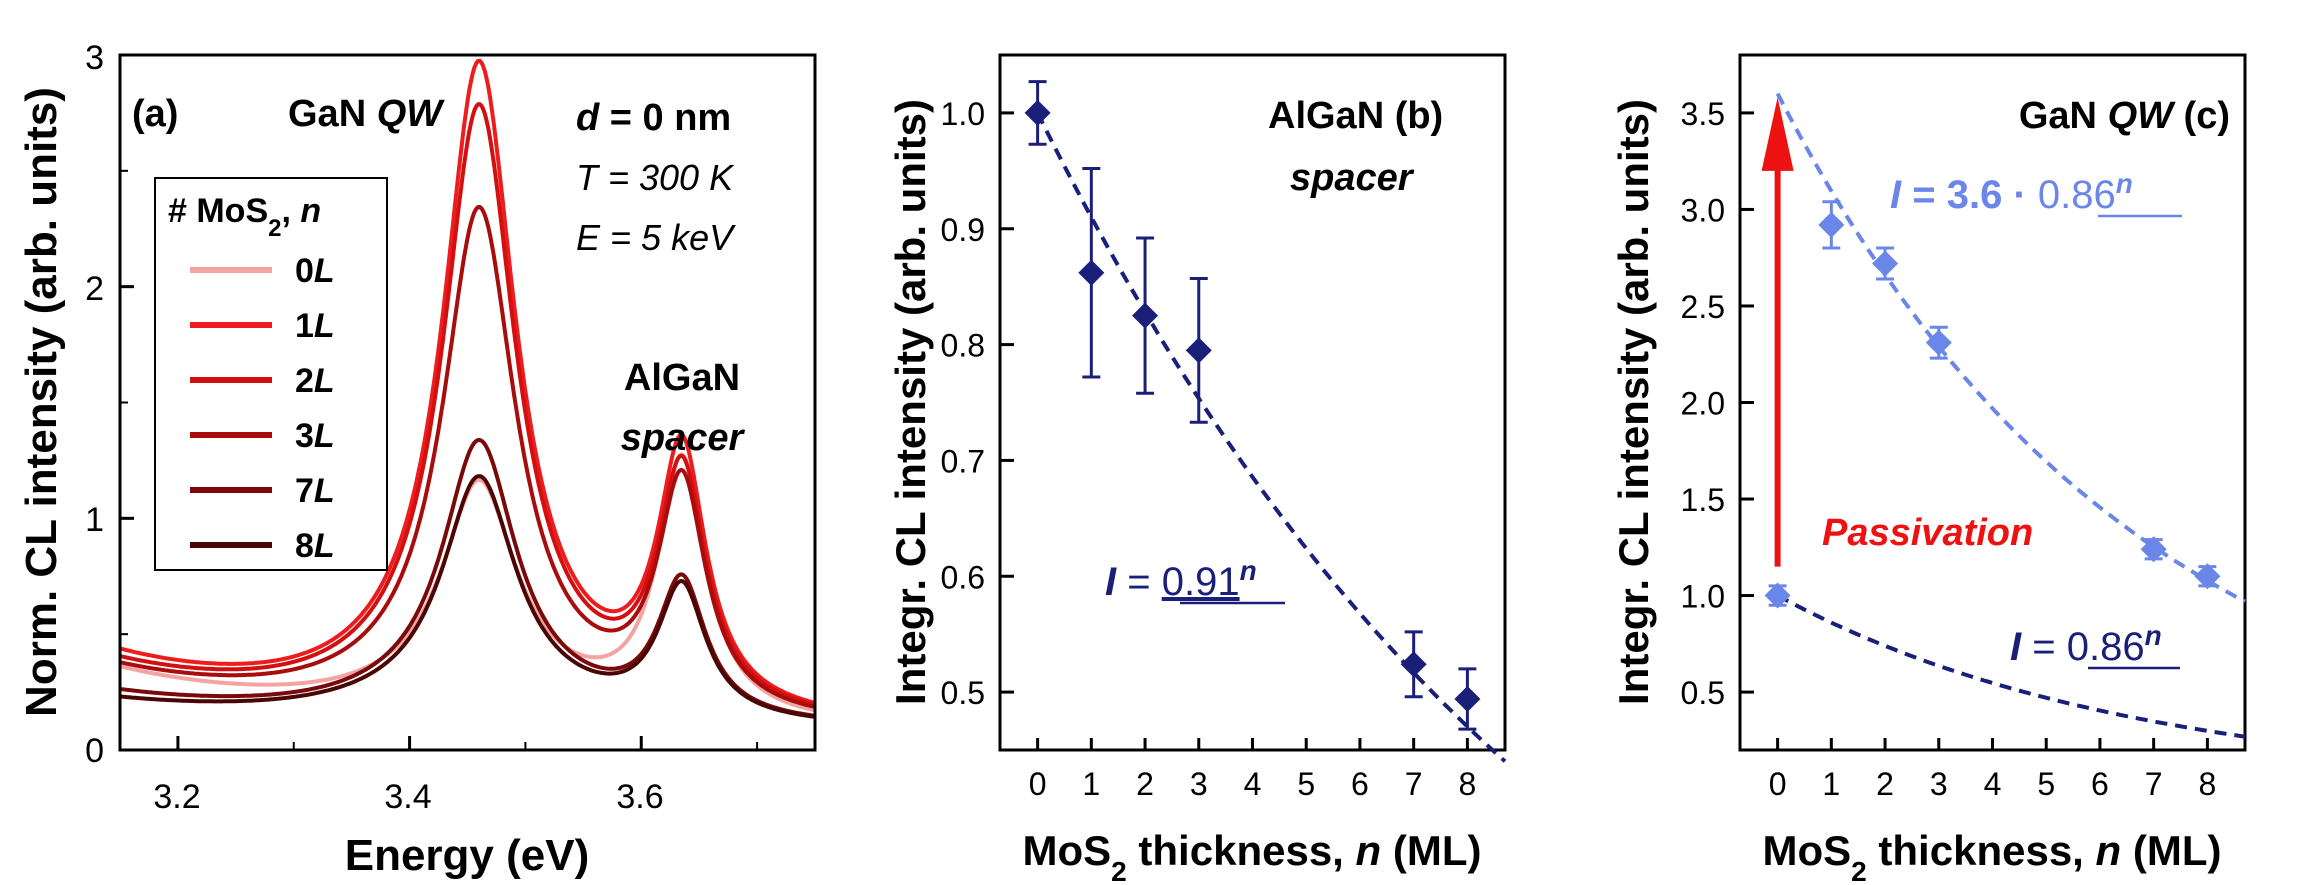 The image size is (2312, 885). I want to click on a-legend: # MoS2, n 0L 1L 2L 3L 7L 8L, so click(271, 374).